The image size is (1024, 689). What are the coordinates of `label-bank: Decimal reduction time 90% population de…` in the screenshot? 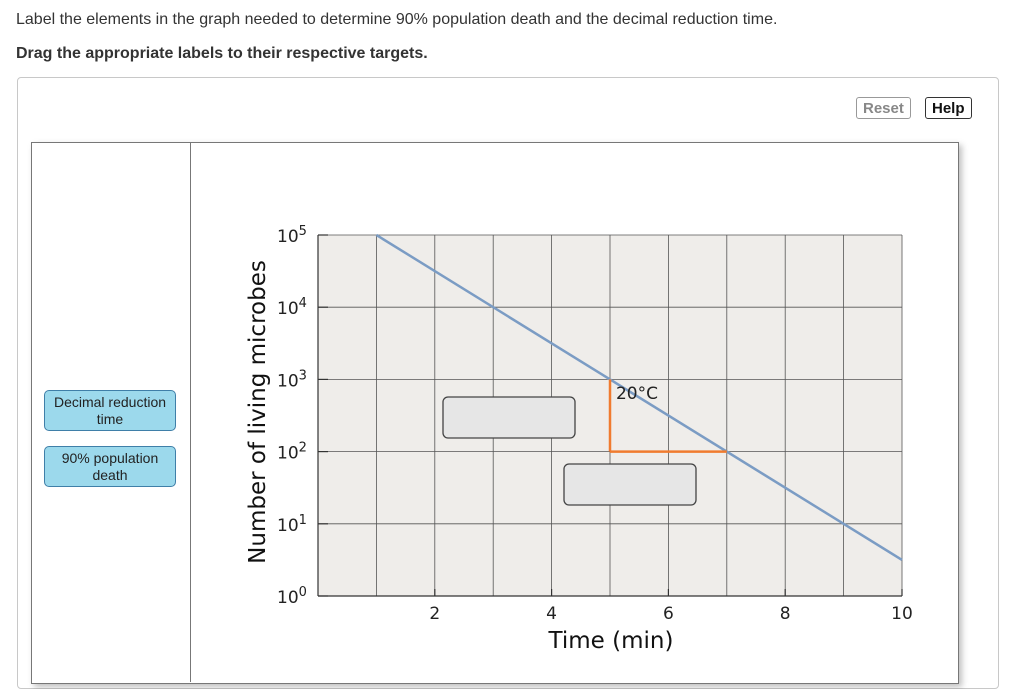 It's located at (111, 412).